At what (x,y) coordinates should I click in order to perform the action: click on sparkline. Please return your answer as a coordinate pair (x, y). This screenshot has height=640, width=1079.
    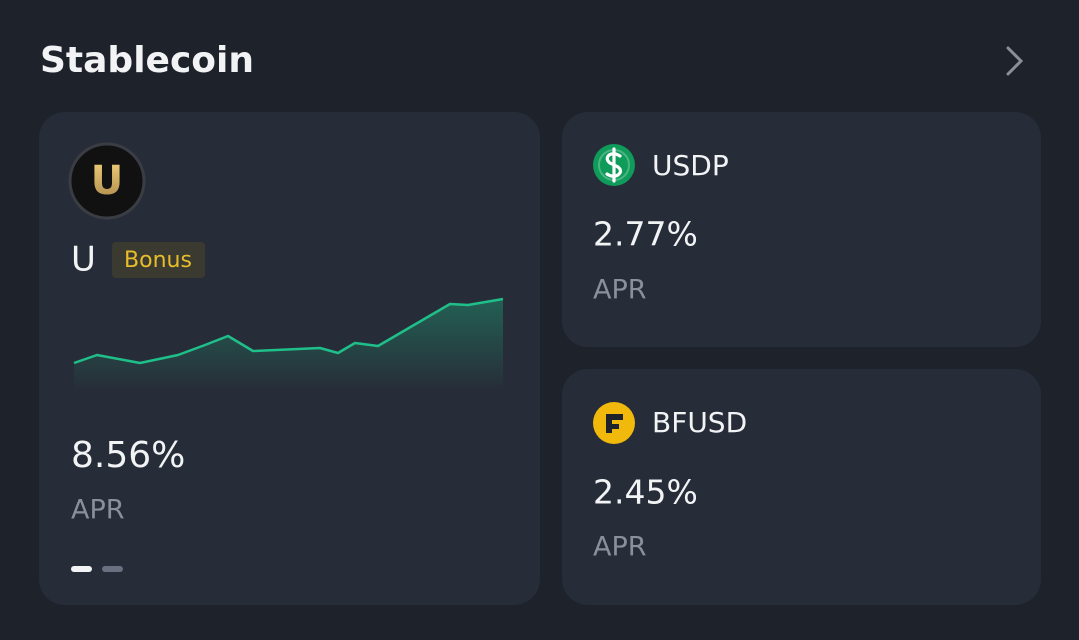
    Looking at the image, I should click on (288, 343).